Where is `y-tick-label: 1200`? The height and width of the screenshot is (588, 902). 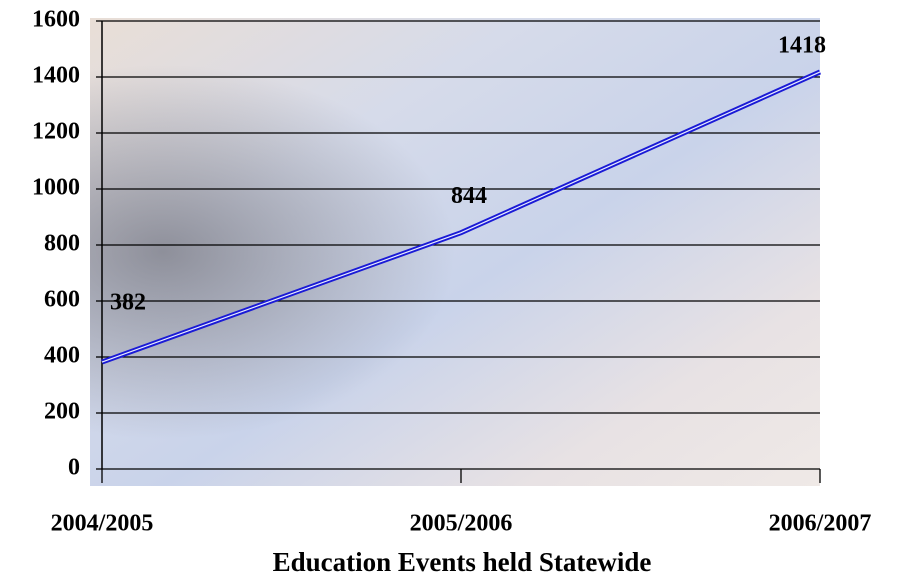
y-tick-label: 1200 is located at coordinates (56, 132).